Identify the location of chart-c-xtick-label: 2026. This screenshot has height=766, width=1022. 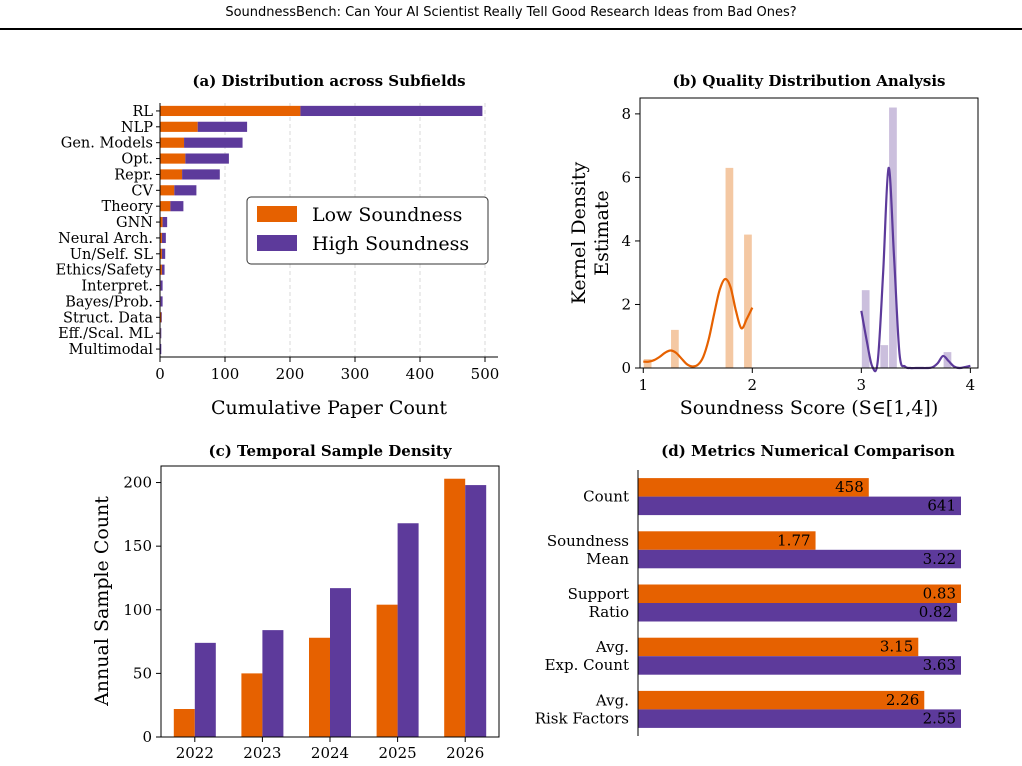
(465, 753).